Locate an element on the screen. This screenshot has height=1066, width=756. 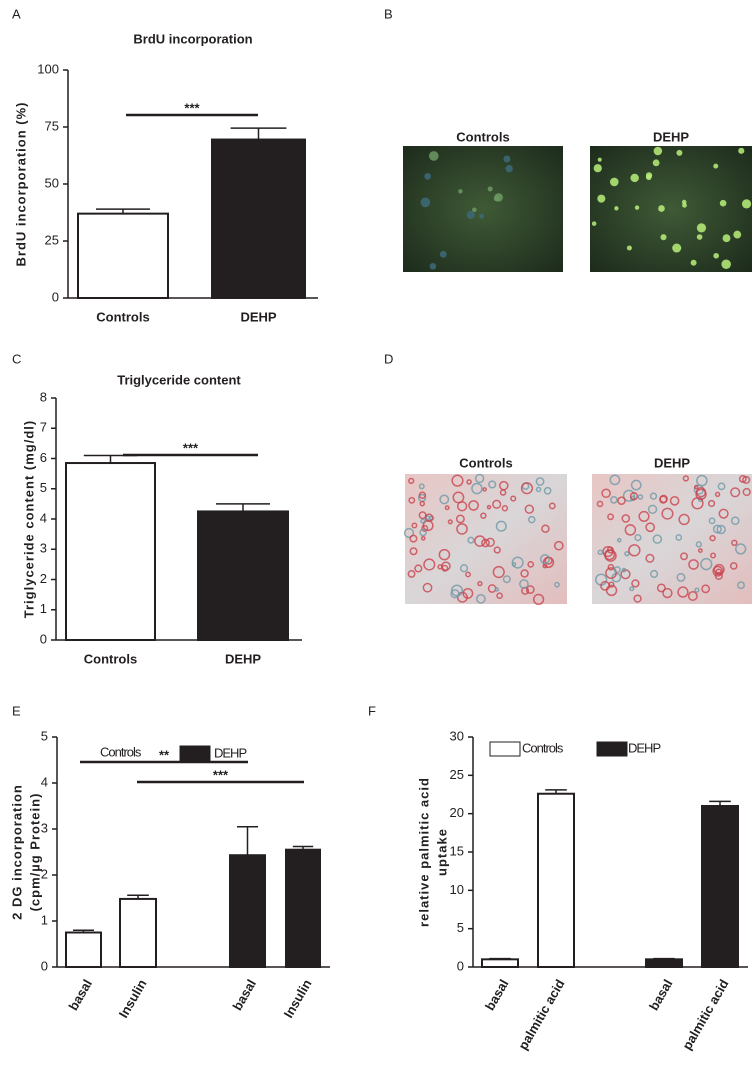
y-tick-label: 2 is located at coordinates (43, 578).